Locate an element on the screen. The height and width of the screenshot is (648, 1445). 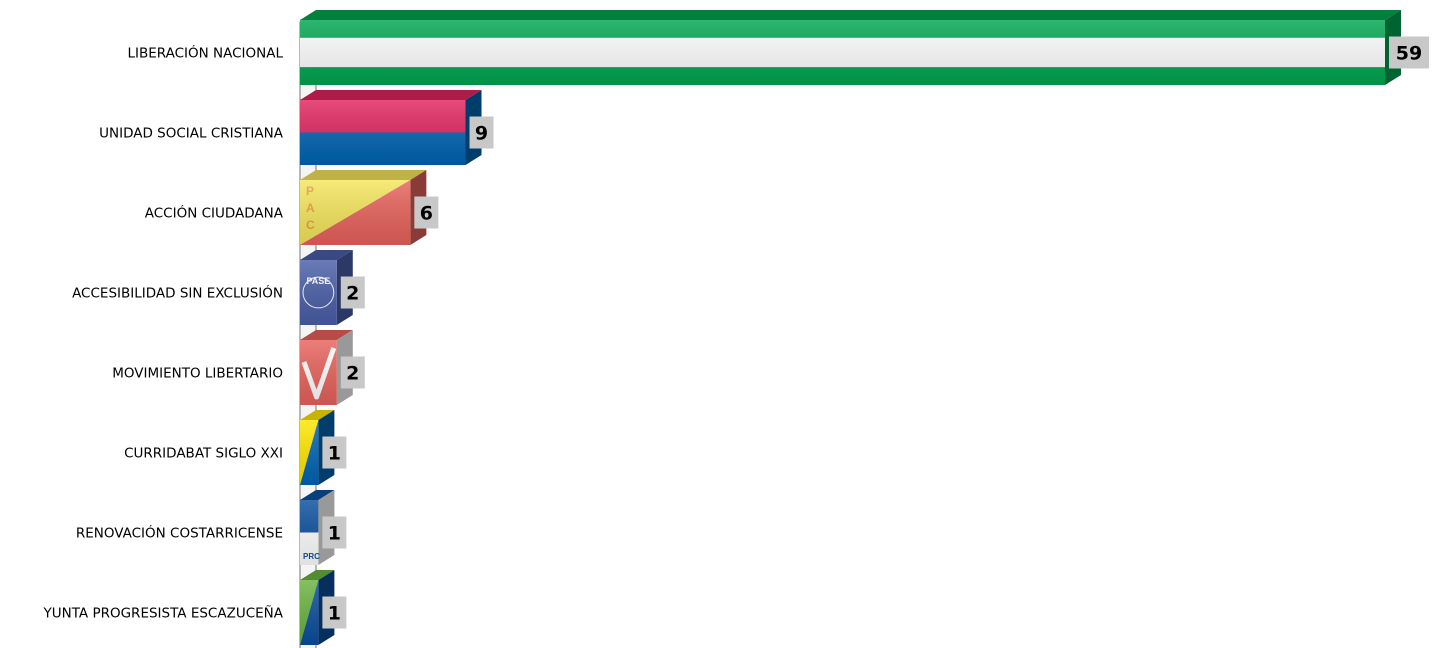
category-label: MOVIMIENTO LIBERTARIO is located at coordinates (197, 374).